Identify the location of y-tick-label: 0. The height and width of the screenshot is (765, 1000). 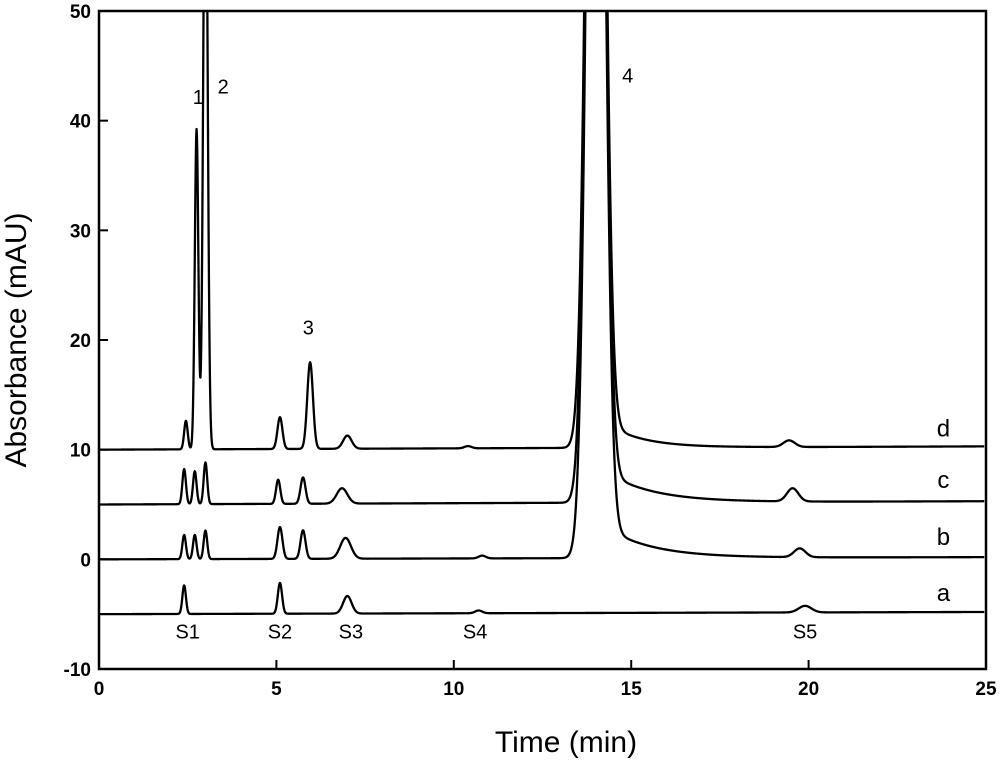
(85, 560).